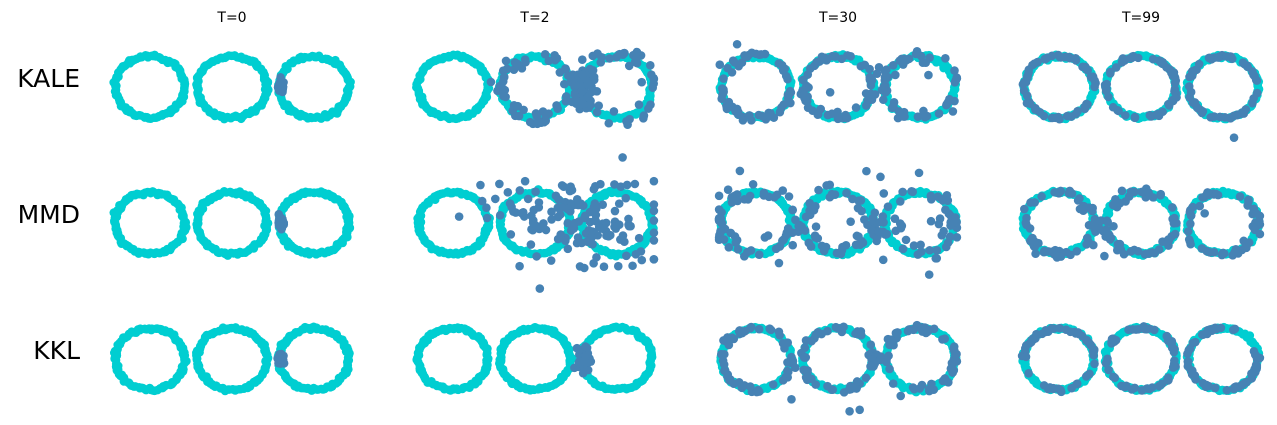 This screenshot has height=425, width=1277. What do you see at coordinates (535, 88) in the screenshot?
I see `panel-kale-t2` at bounding box center [535, 88].